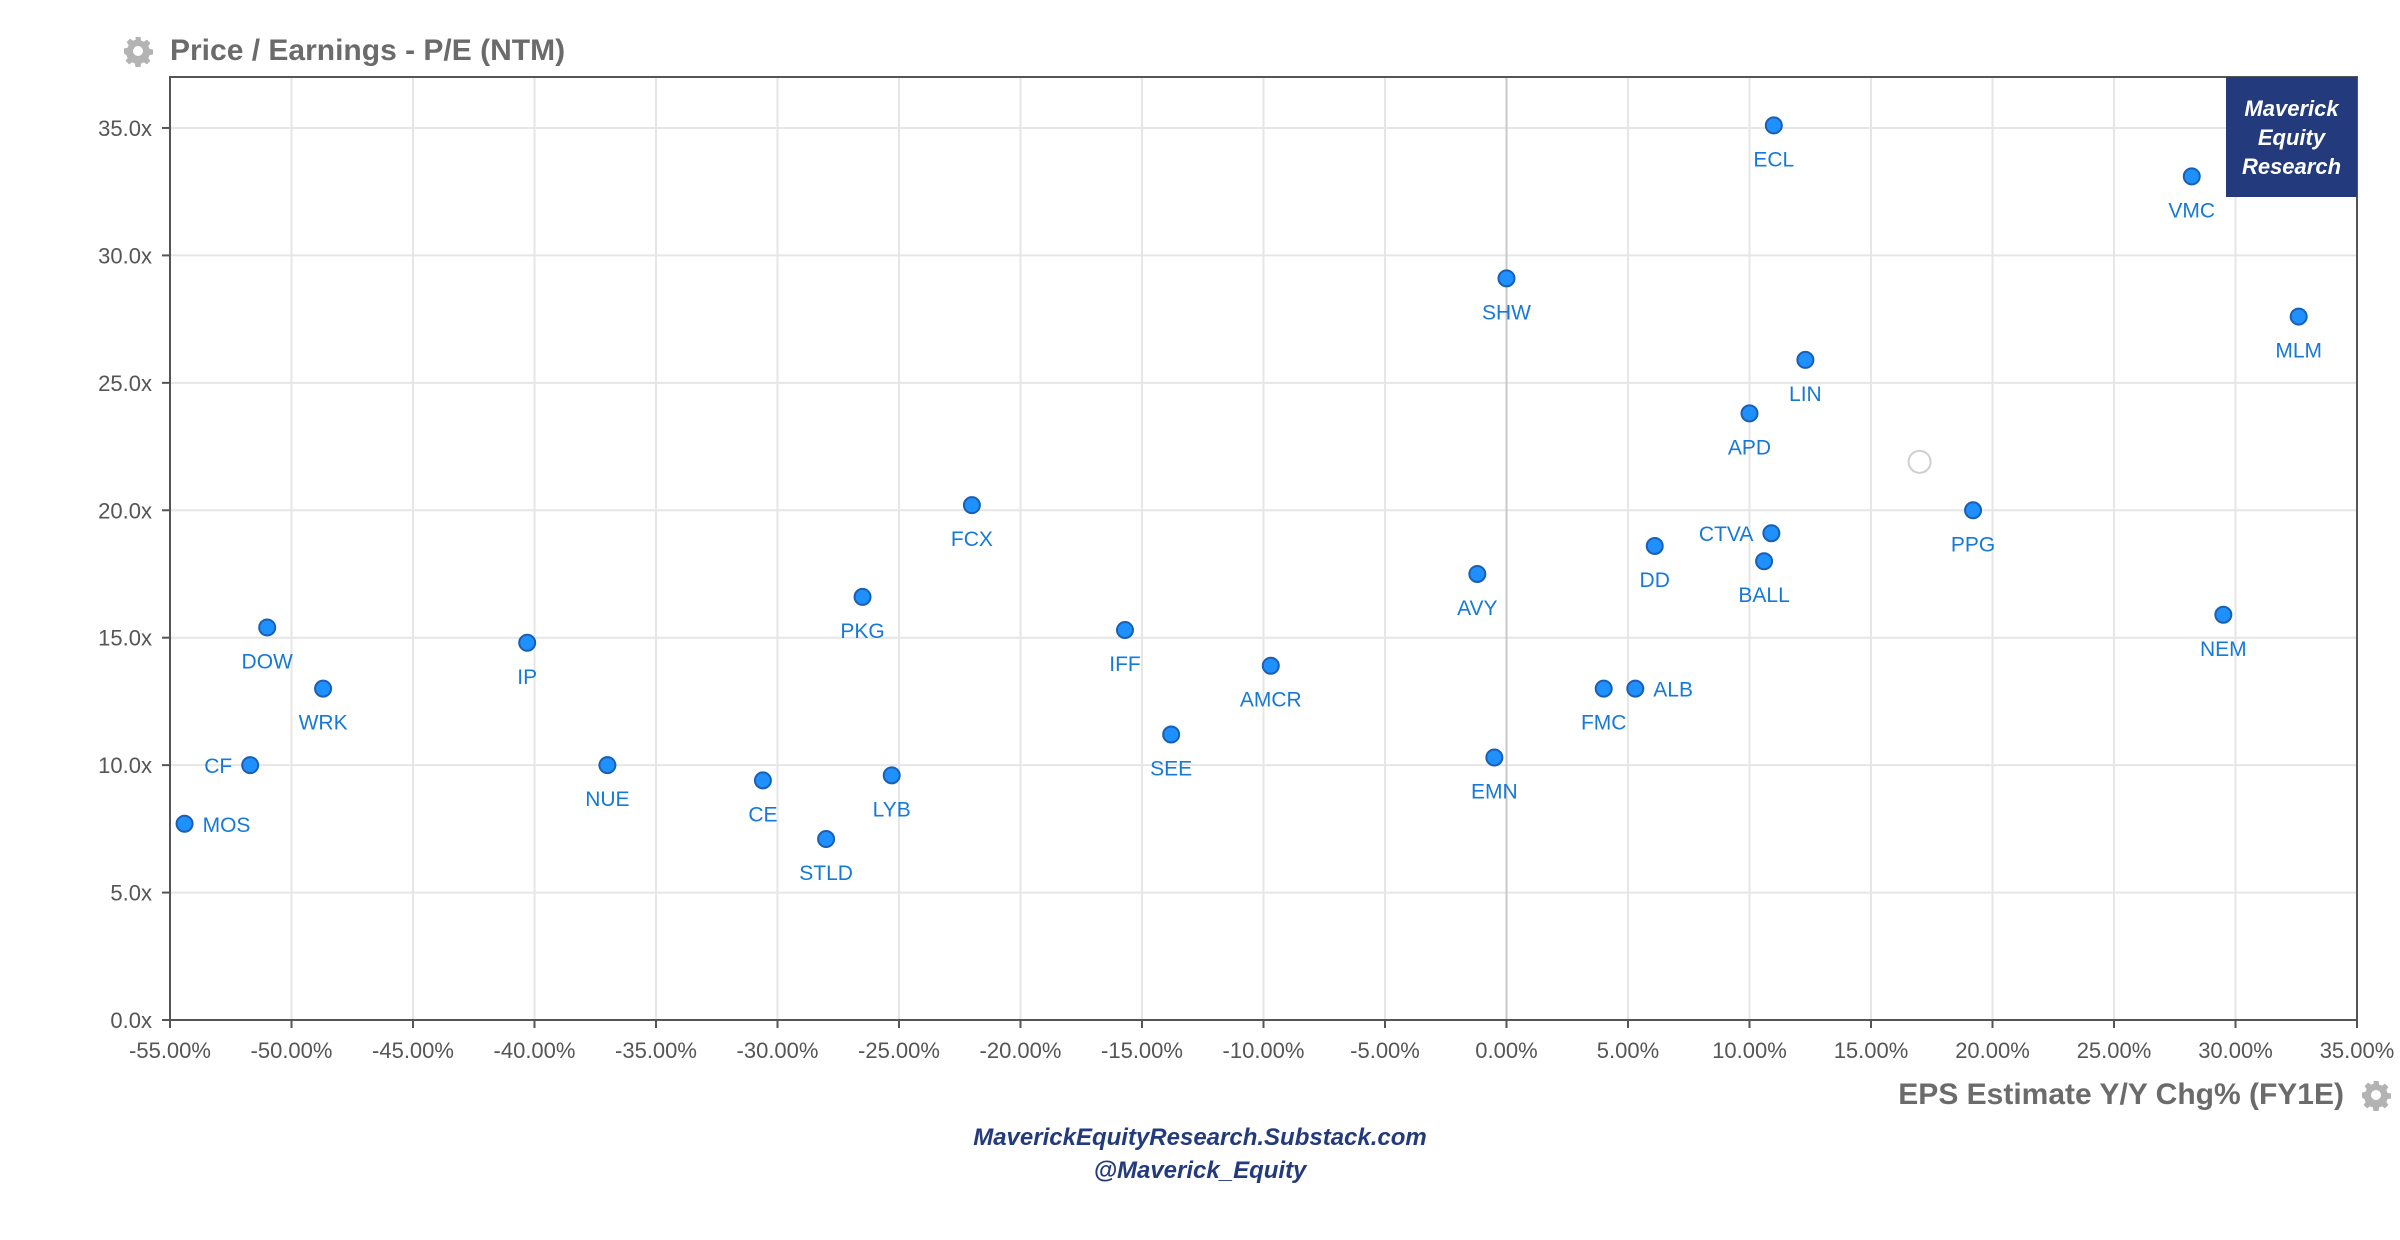 The height and width of the screenshot is (1240, 2400). I want to click on x-tick-label: -50.00%, so click(292, 1050).